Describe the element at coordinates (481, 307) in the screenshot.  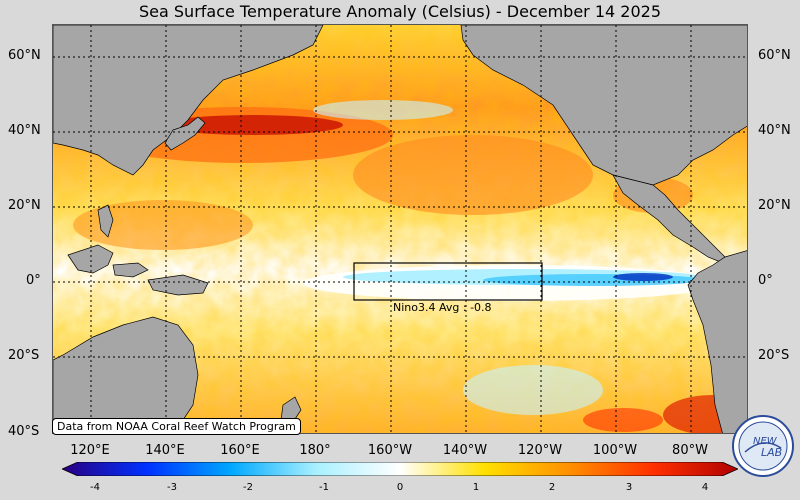
I see `nino34-value: -0.8` at that location.